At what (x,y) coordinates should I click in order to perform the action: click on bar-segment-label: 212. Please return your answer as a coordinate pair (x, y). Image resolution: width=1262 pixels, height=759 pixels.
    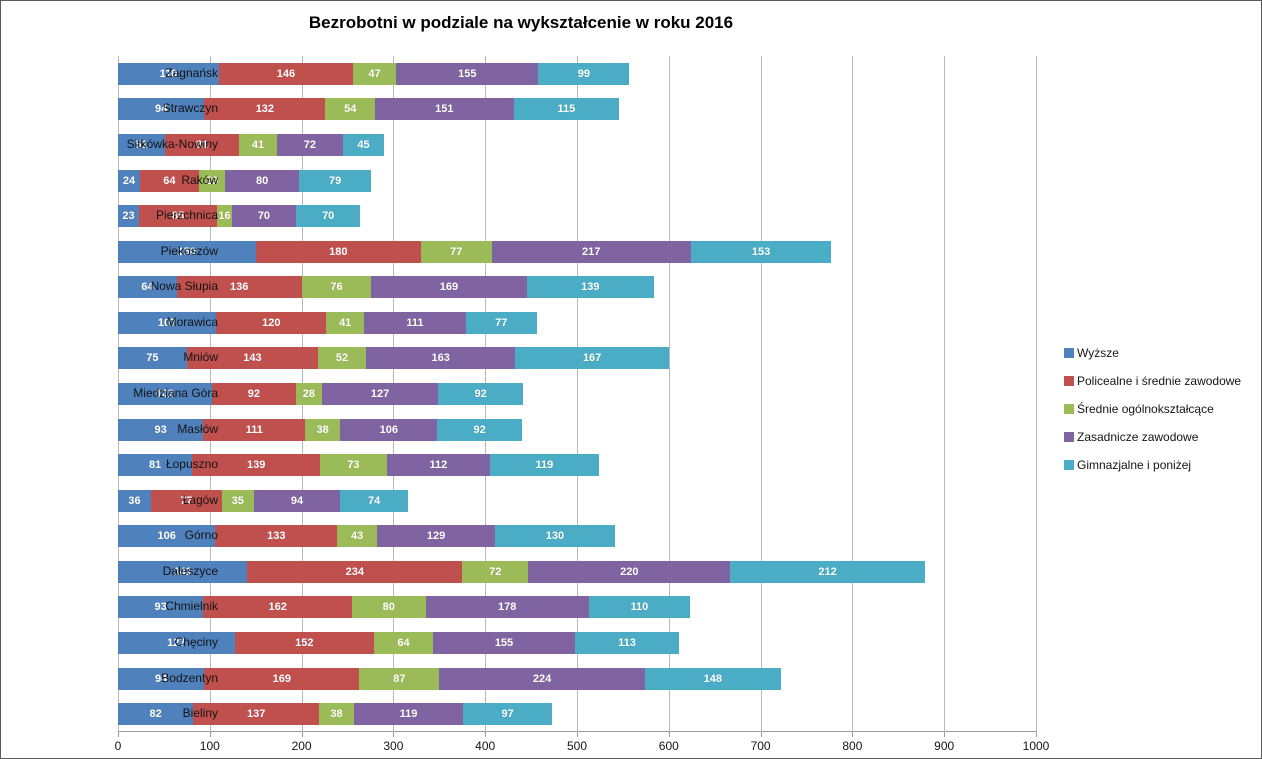
    Looking at the image, I should click on (827, 571).